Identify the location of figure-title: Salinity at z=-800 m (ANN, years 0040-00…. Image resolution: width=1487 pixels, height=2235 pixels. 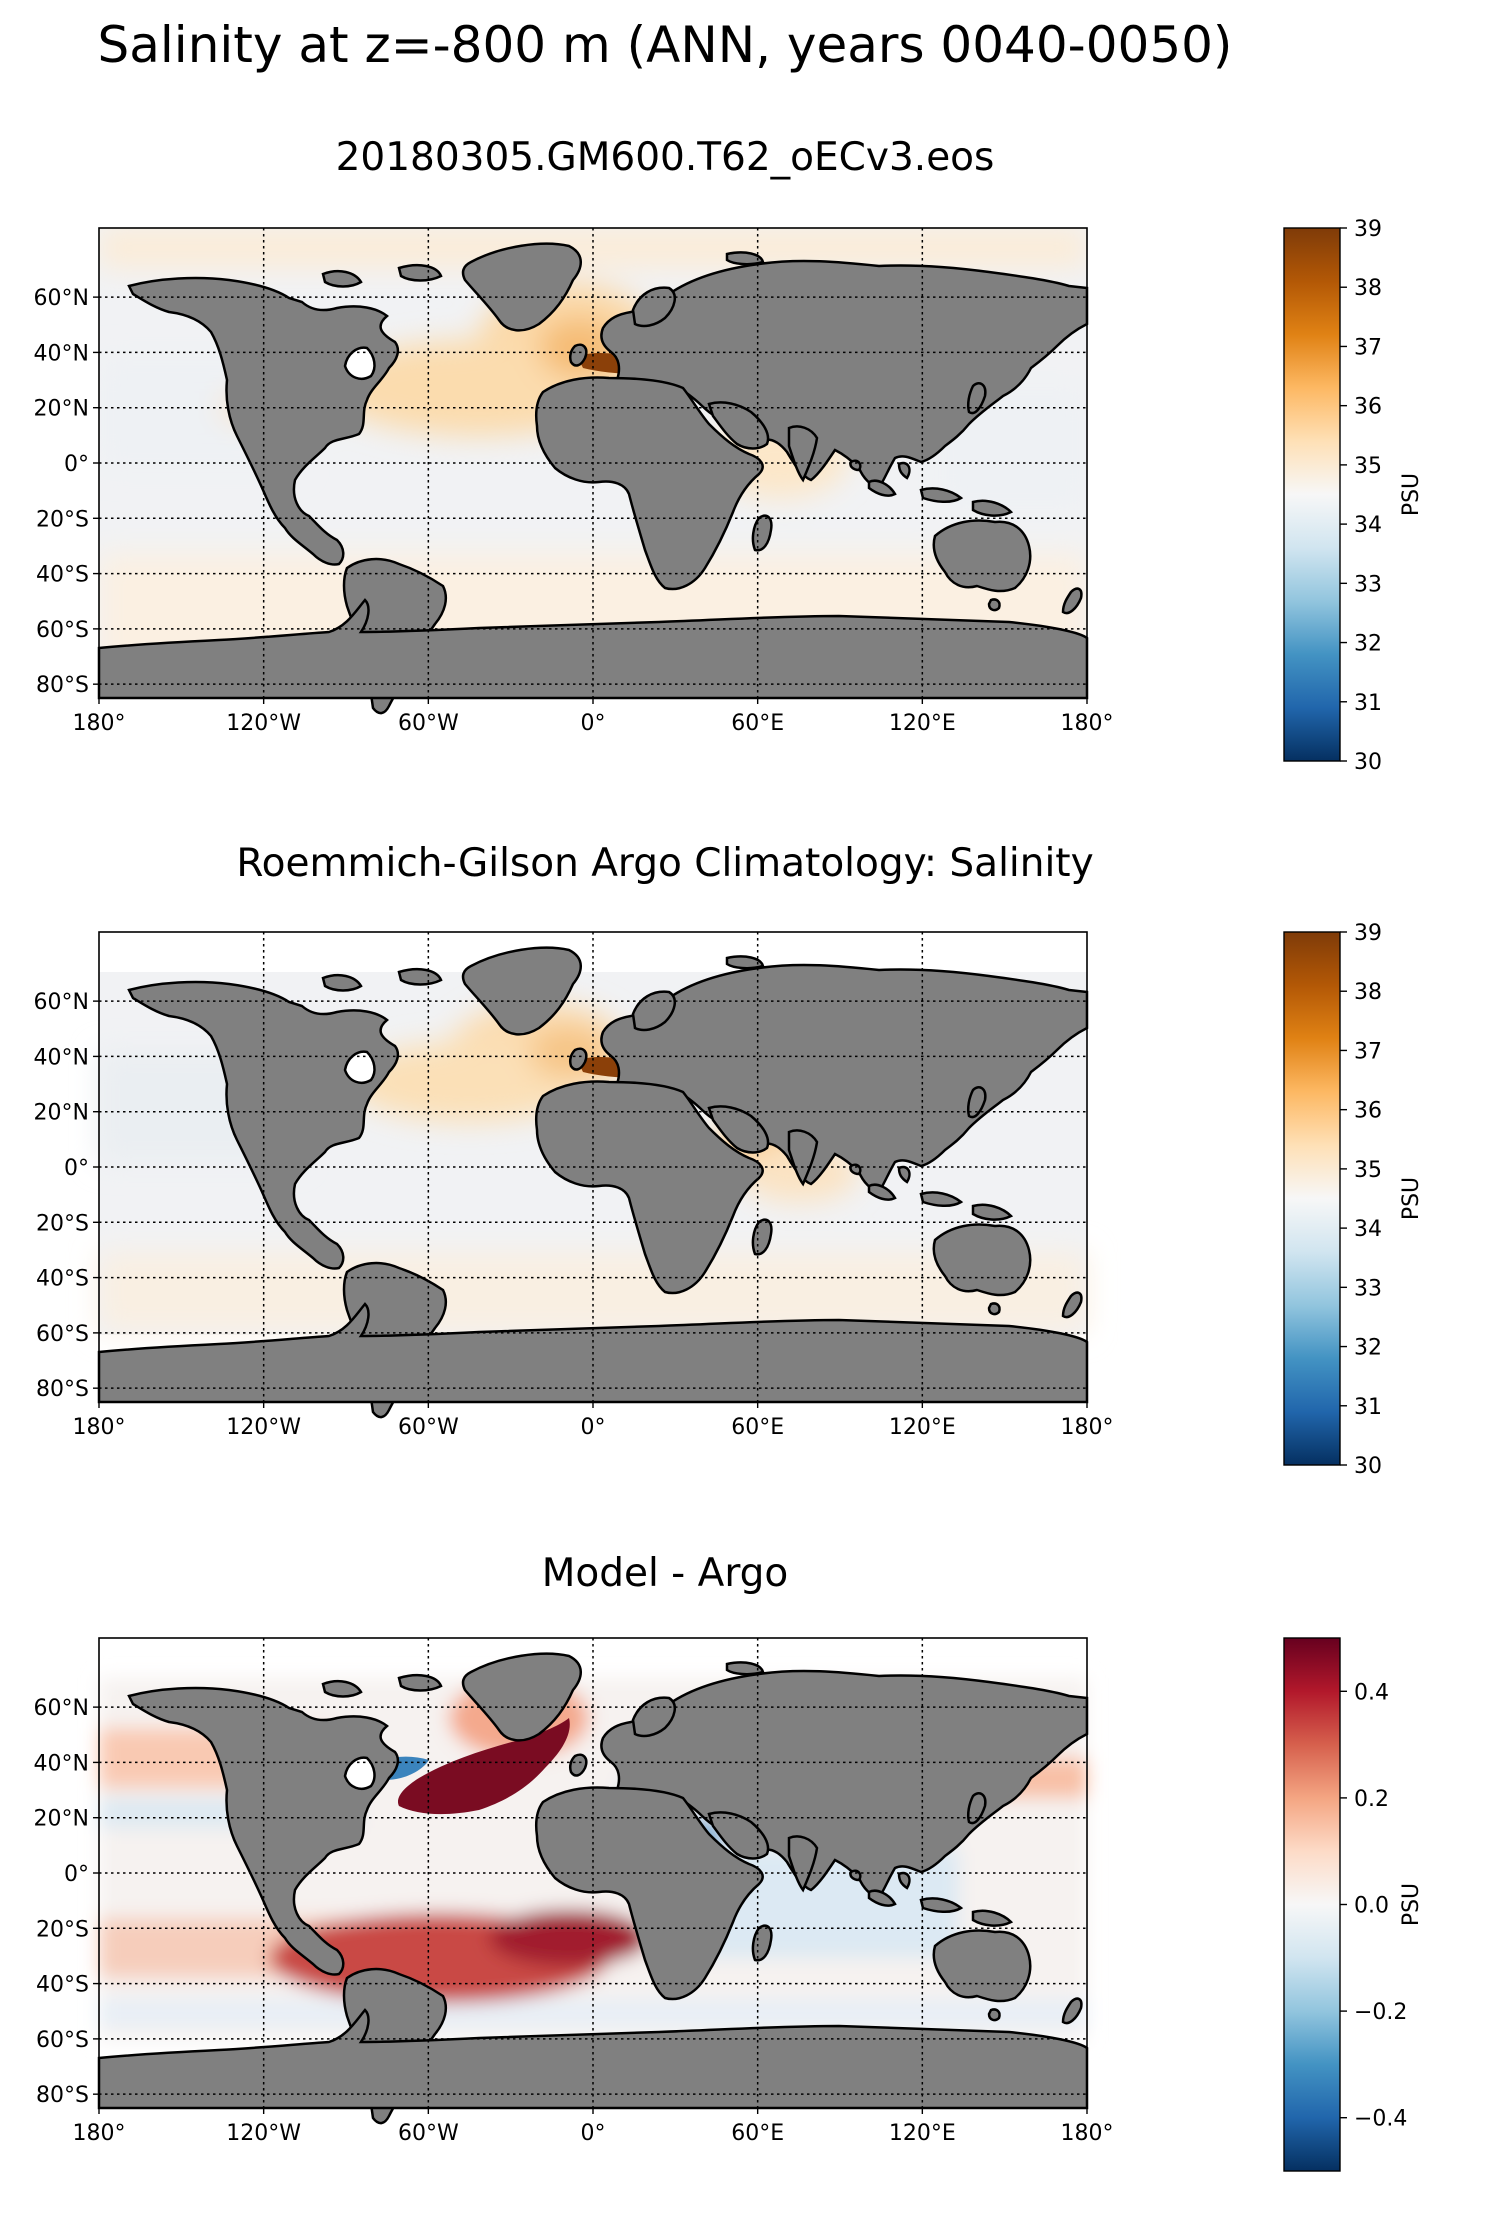
(665, 45).